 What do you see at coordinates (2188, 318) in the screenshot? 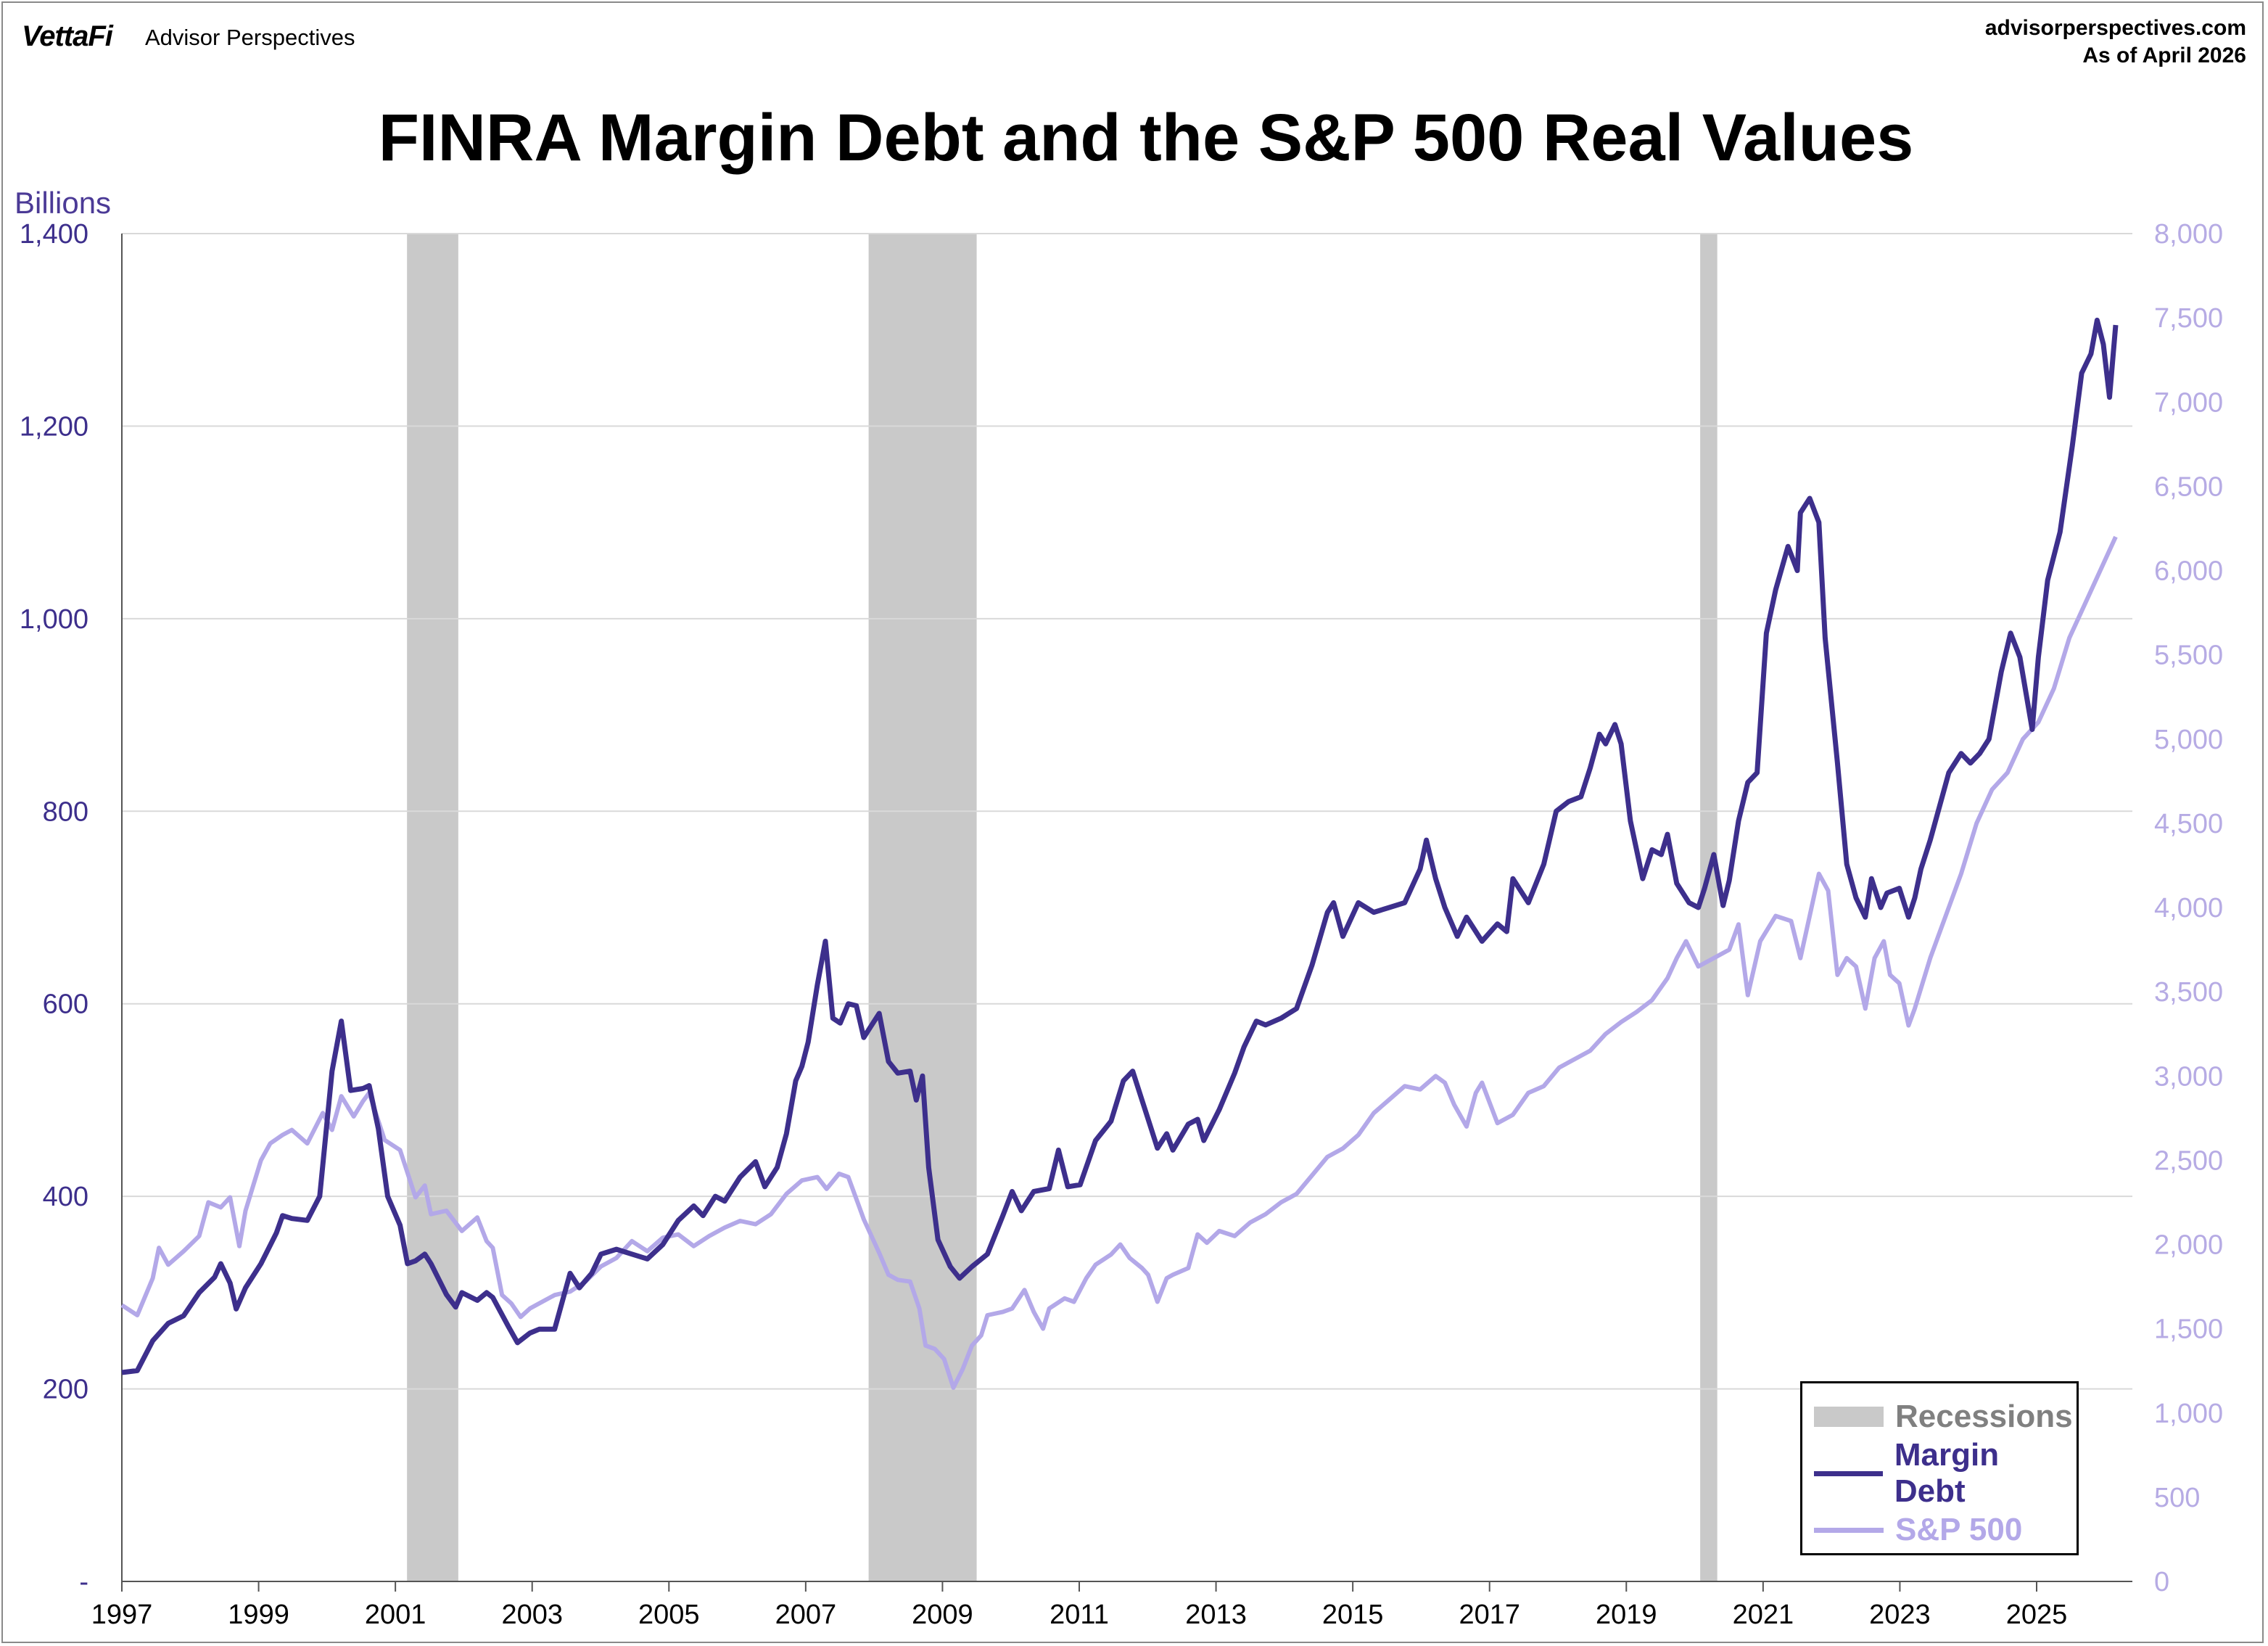
I see `y-tick-right-label: 7,500` at bounding box center [2188, 318].